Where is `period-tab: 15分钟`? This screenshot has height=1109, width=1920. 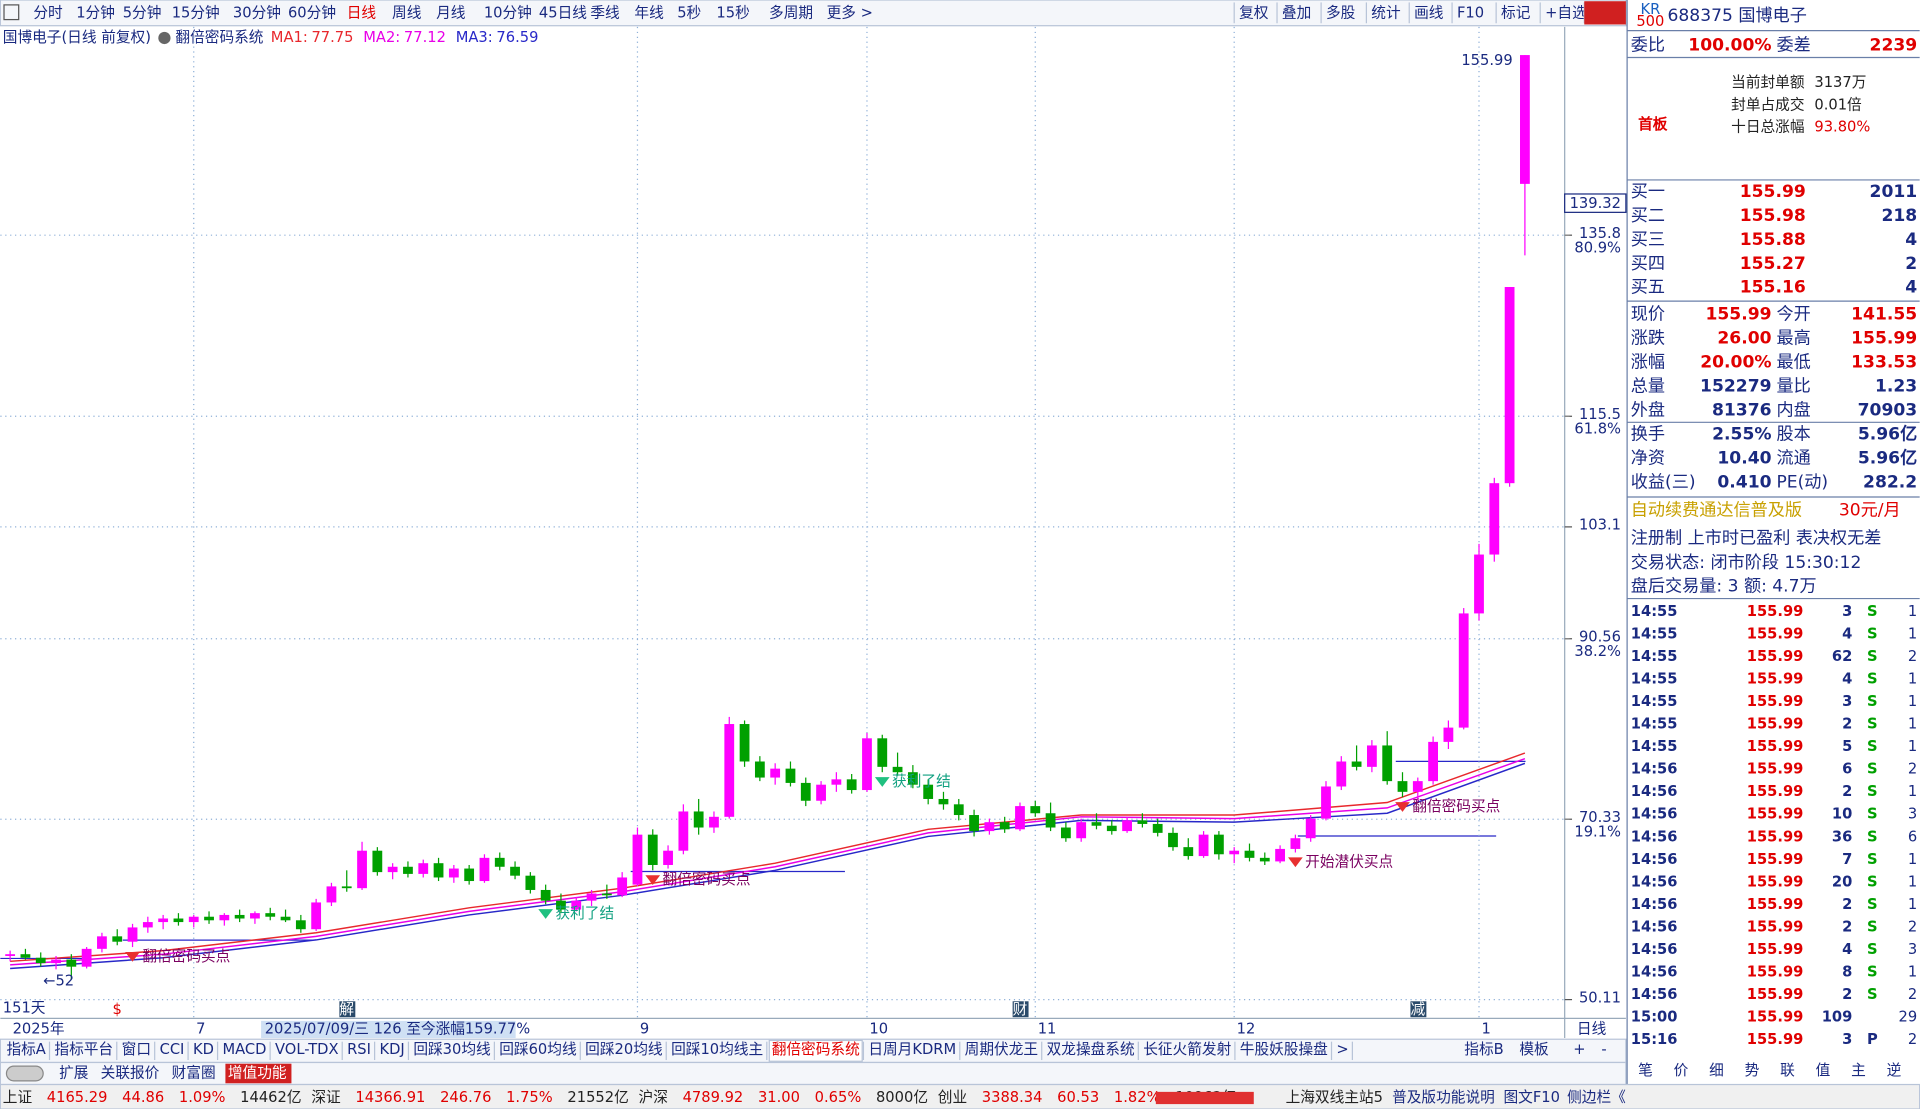 period-tab: 15分钟 is located at coordinates (196, 12).